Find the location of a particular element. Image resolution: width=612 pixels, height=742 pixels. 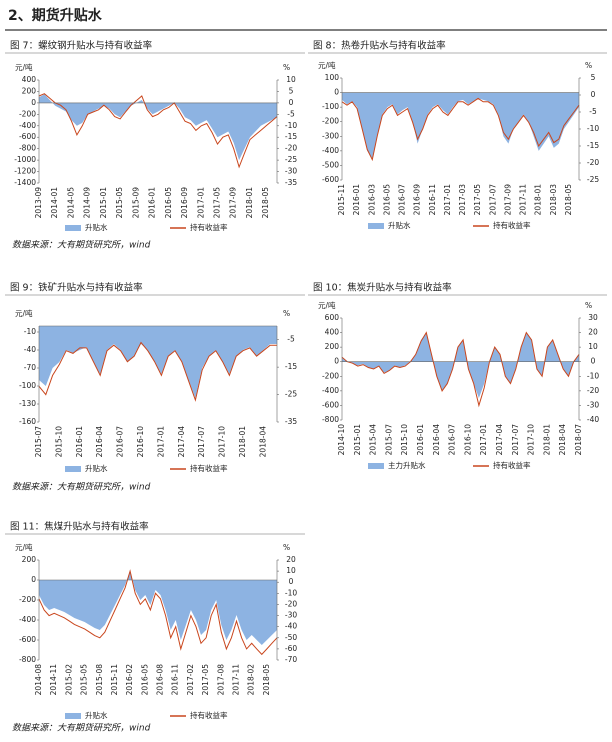

x-tick-label: 2016-07 is located at coordinates (120, 442).